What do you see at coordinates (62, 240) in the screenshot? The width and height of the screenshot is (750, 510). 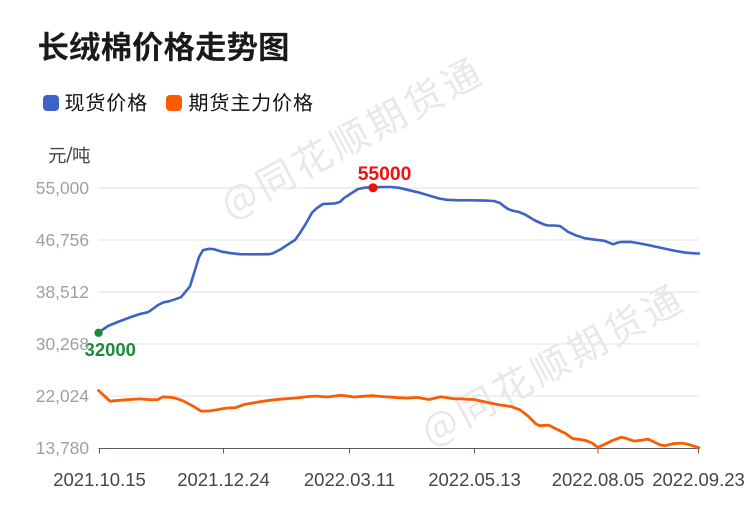 I see `svg-text: 46,756` at bounding box center [62, 240].